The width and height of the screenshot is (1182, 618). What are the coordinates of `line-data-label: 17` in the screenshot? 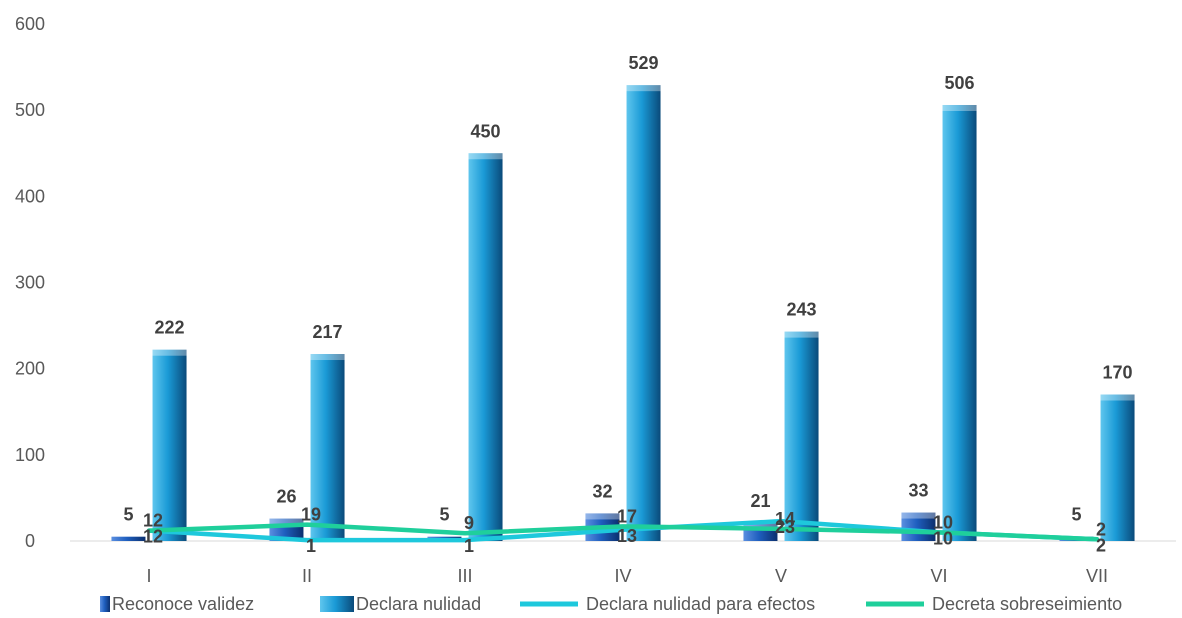 It's located at (627, 516).